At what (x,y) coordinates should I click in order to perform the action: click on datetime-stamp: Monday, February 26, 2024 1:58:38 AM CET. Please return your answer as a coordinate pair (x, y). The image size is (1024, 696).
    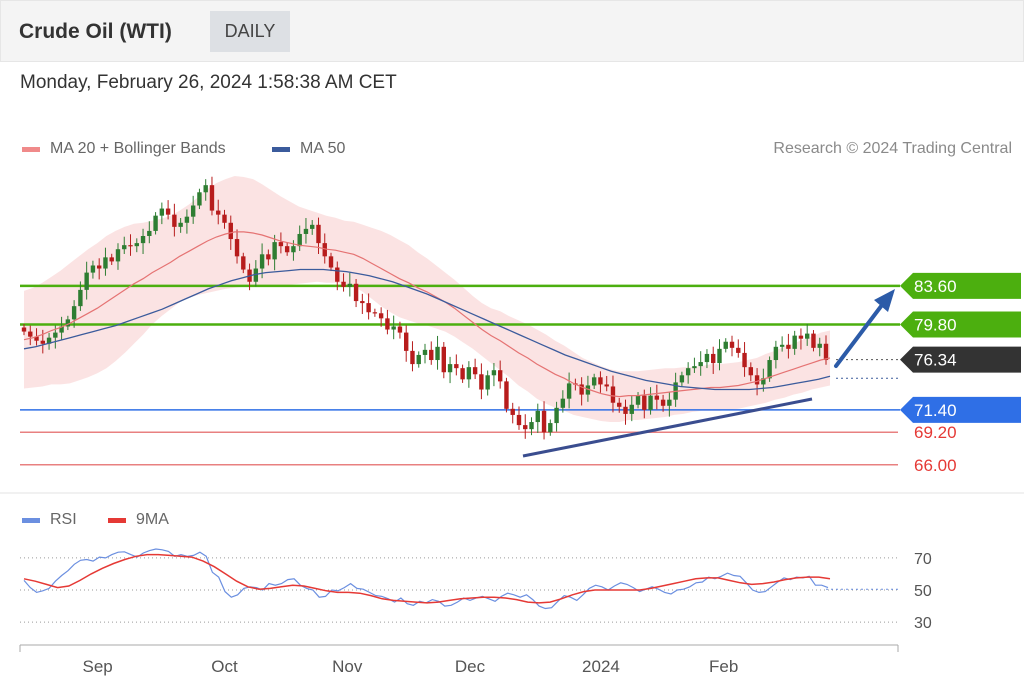
    Looking at the image, I should click on (208, 82).